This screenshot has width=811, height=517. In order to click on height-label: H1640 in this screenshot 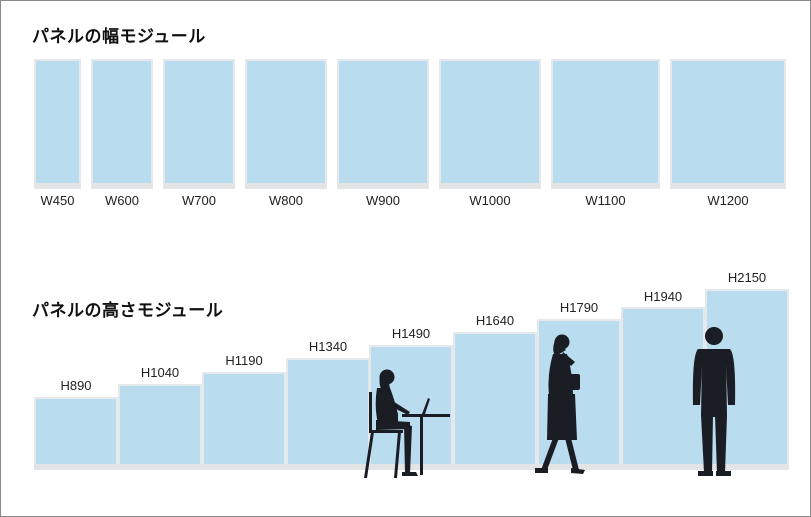, I will do `click(495, 320)`.